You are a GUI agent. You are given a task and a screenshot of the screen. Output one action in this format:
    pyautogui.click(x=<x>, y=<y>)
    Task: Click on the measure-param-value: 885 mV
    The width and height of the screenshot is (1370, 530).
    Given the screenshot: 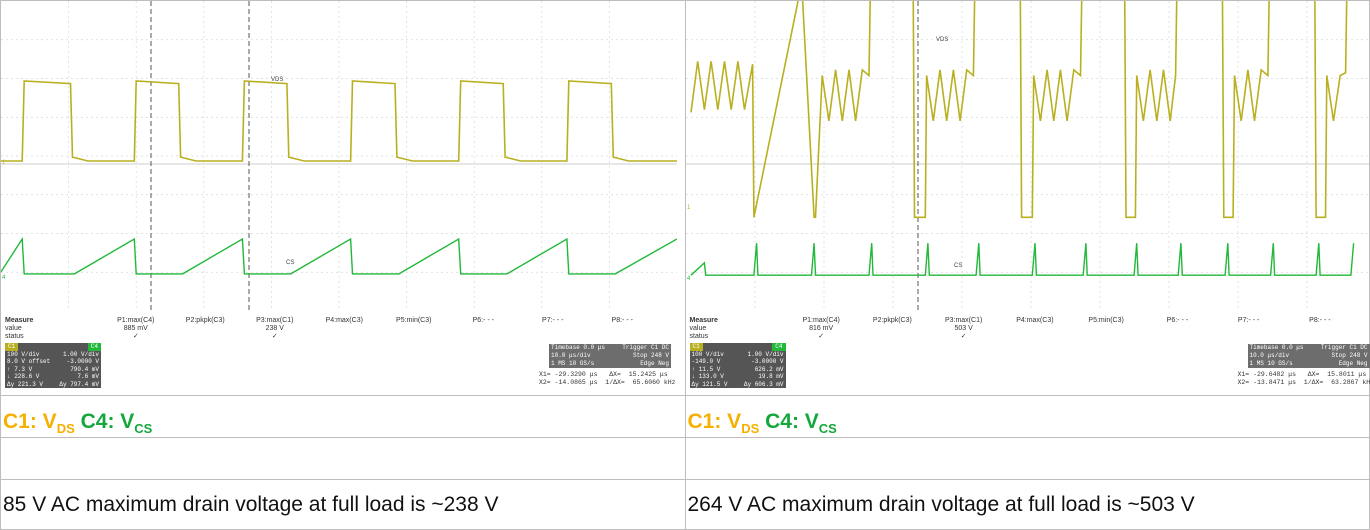 What is the action you would take?
    pyautogui.click(x=136, y=329)
    